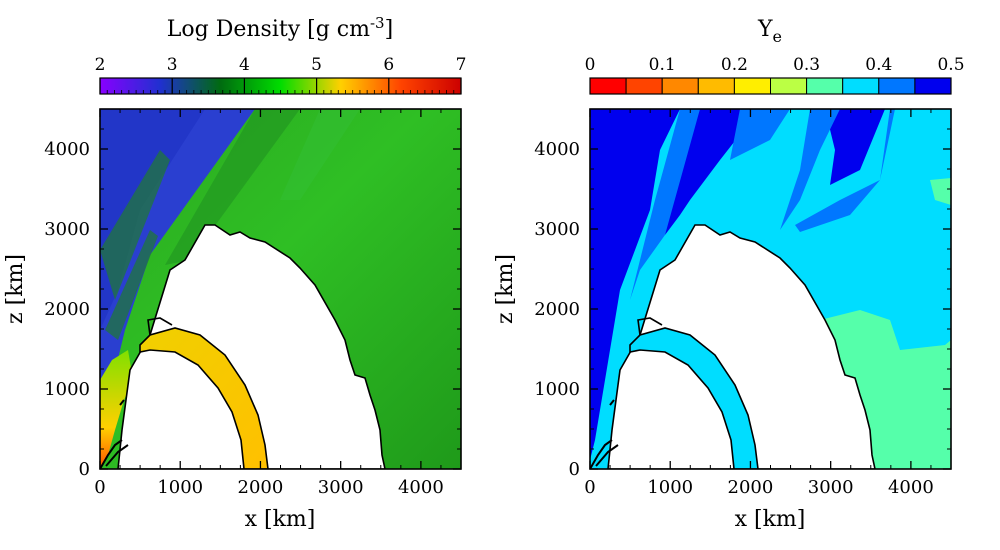 This screenshot has height=550, width=1000. Describe the element at coordinates (505, 289) in the screenshot. I see `ye-y-label: z [km]` at that location.